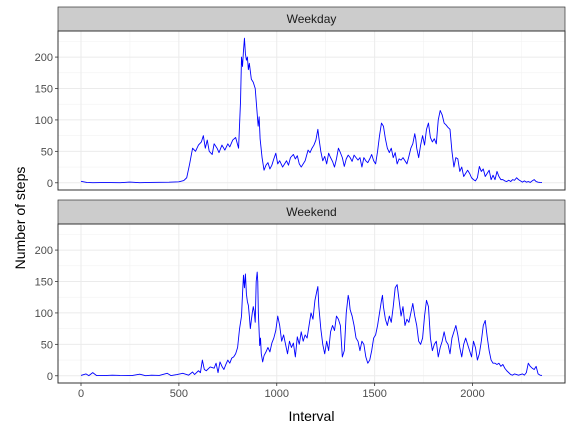  I want to click on facet-strip-label: Weekday, so click(312, 19).